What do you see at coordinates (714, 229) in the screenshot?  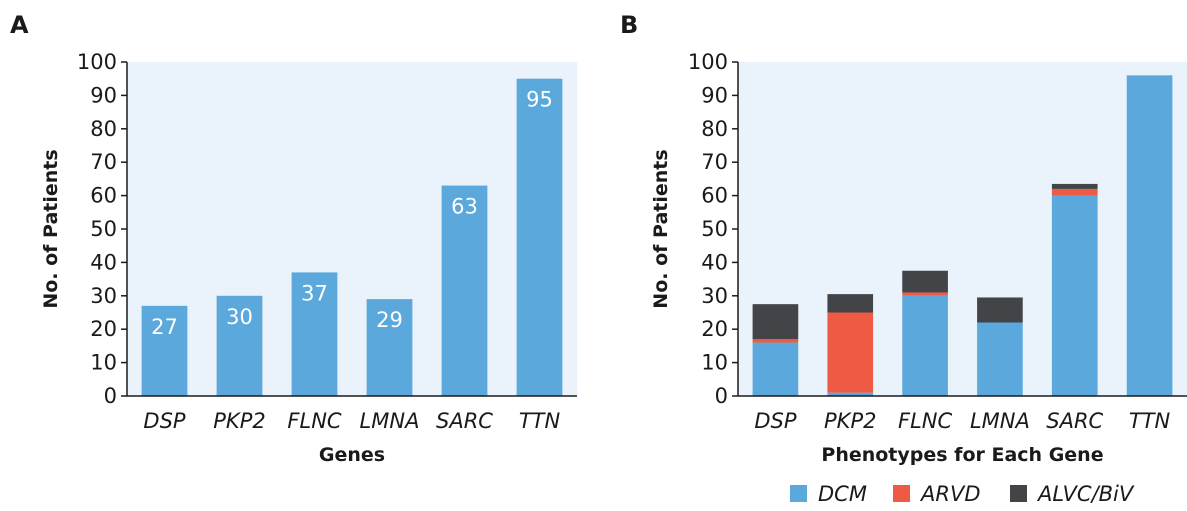 I see `panel-b-y-tick-label: 50` at bounding box center [714, 229].